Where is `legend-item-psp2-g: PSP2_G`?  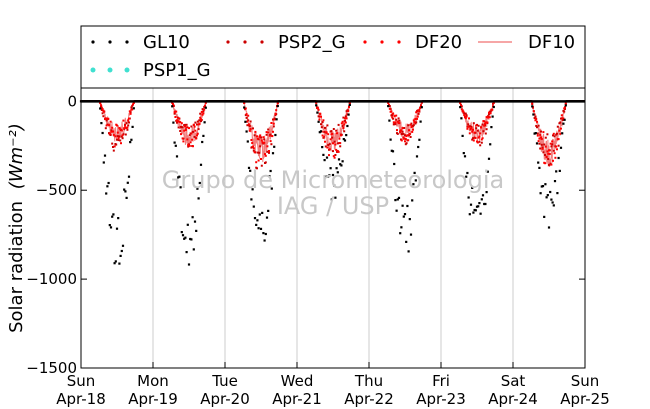 legend-item-psp2-g: PSP2_G is located at coordinates (286, 42).